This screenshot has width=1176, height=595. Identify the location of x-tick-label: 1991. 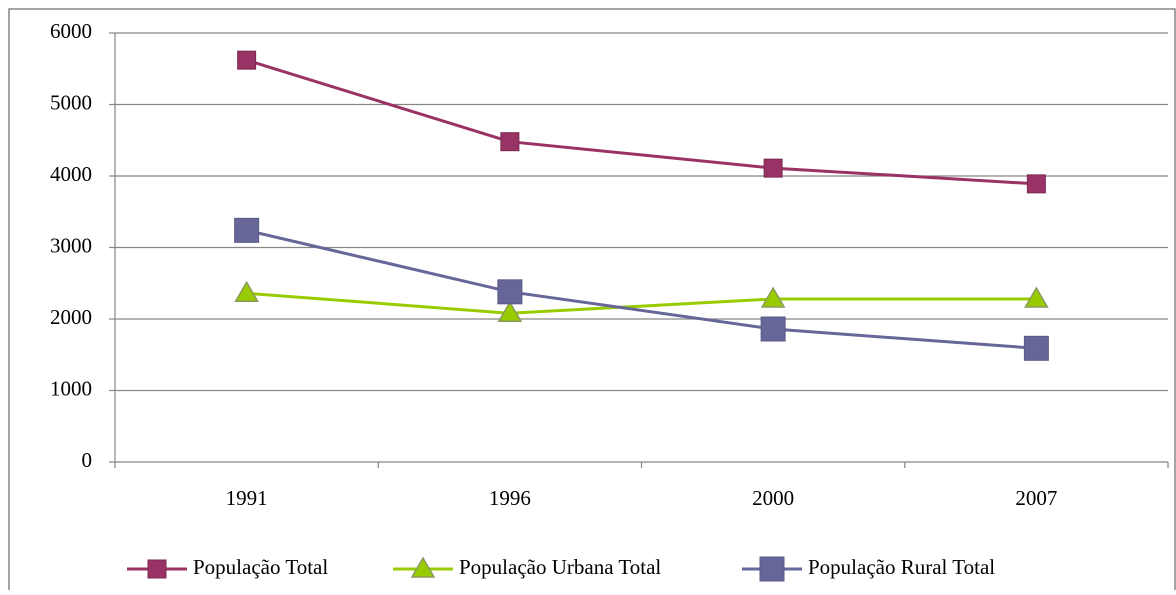
(247, 498).